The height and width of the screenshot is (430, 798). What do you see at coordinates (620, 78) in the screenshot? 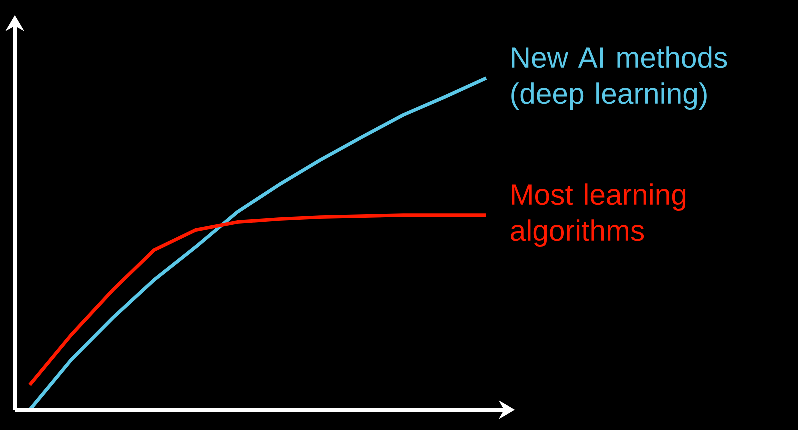
I see `series-label: New AI methods (deep learning)` at bounding box center [620, 78].